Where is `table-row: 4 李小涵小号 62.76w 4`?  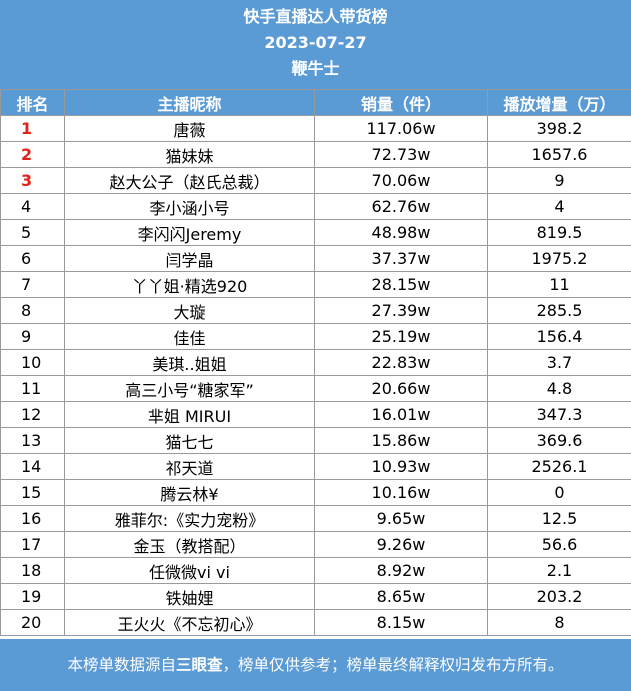 table-row: 4 李小涵小号 62.76w 4 is located at coordinates (315, 206).